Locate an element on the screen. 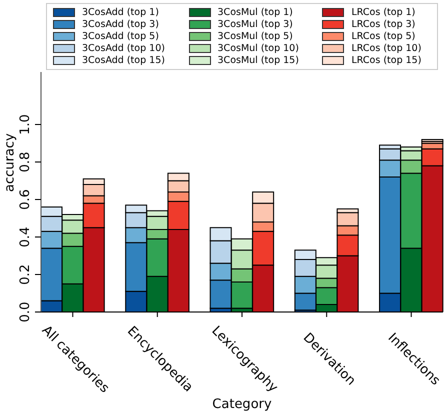 The width and height of the screenshot is (445, 414). legend-label: LRCos (top 10) is located at coordinates (386, 48).